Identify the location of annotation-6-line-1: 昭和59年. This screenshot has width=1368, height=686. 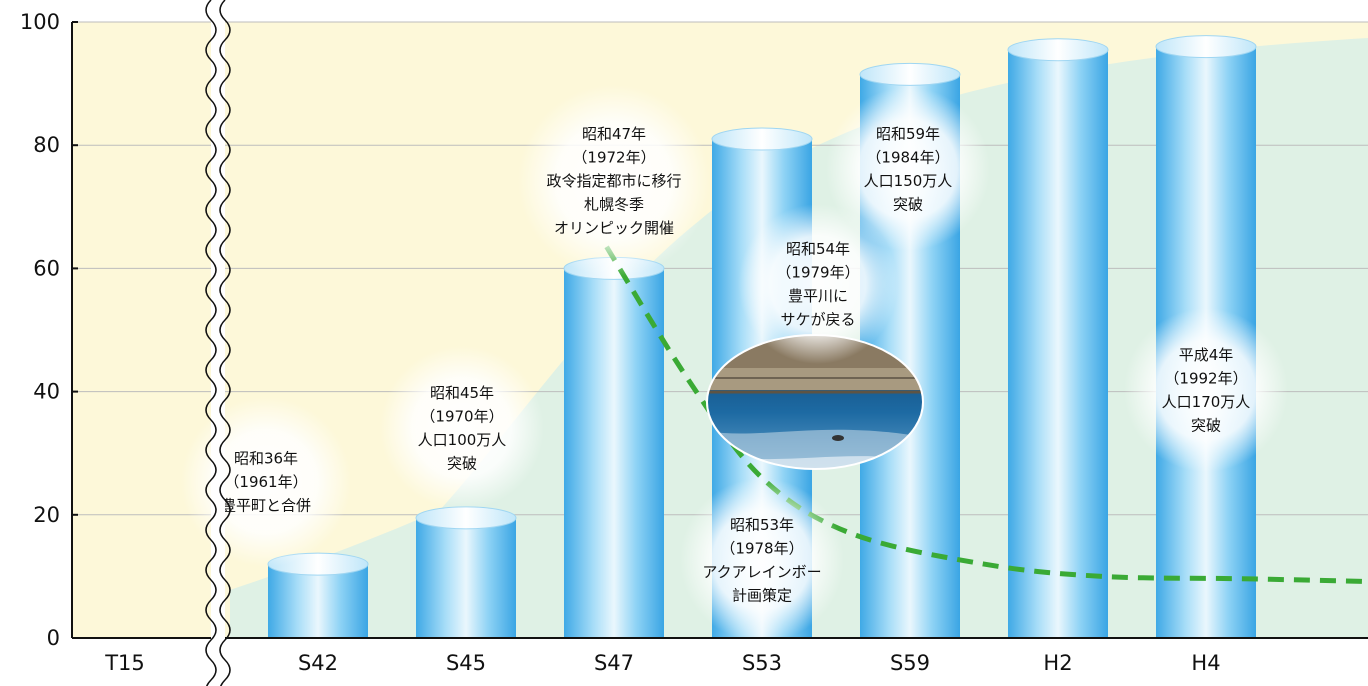
(908, 134).